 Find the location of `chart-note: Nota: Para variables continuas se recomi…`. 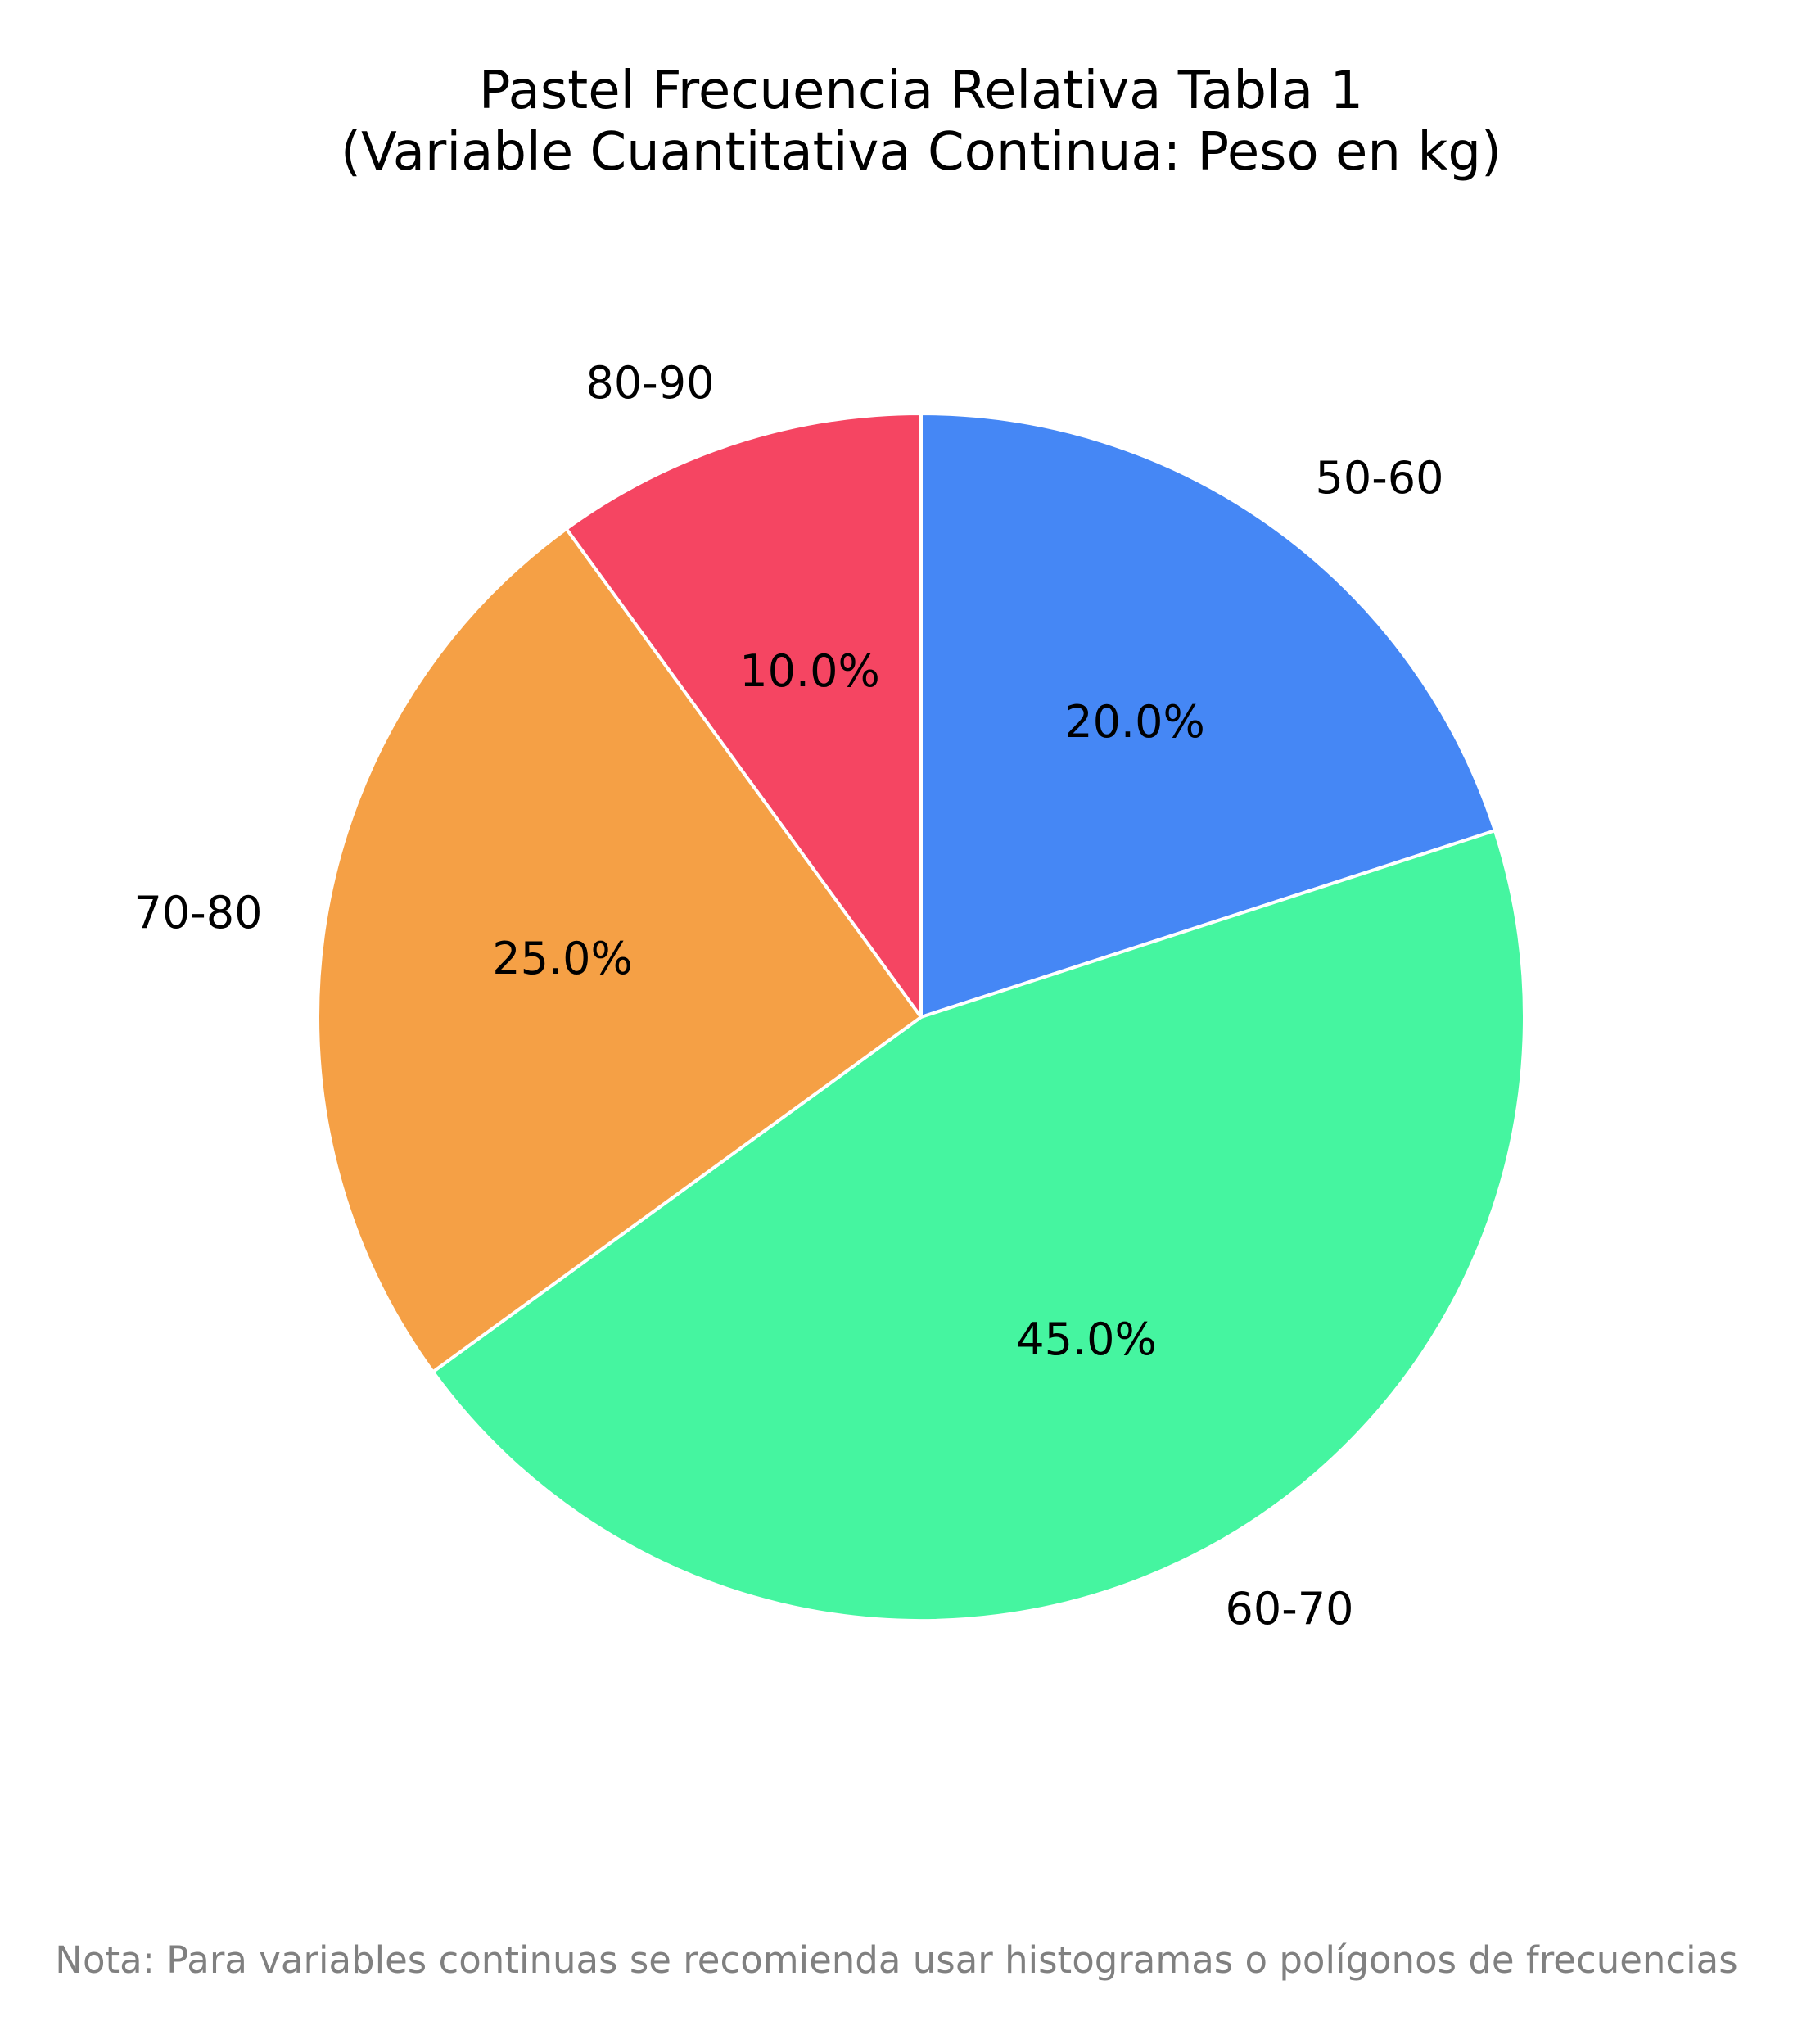

chart-note: Nota: Para variables continuas se recomi… is located at coordinates (896, 1960).